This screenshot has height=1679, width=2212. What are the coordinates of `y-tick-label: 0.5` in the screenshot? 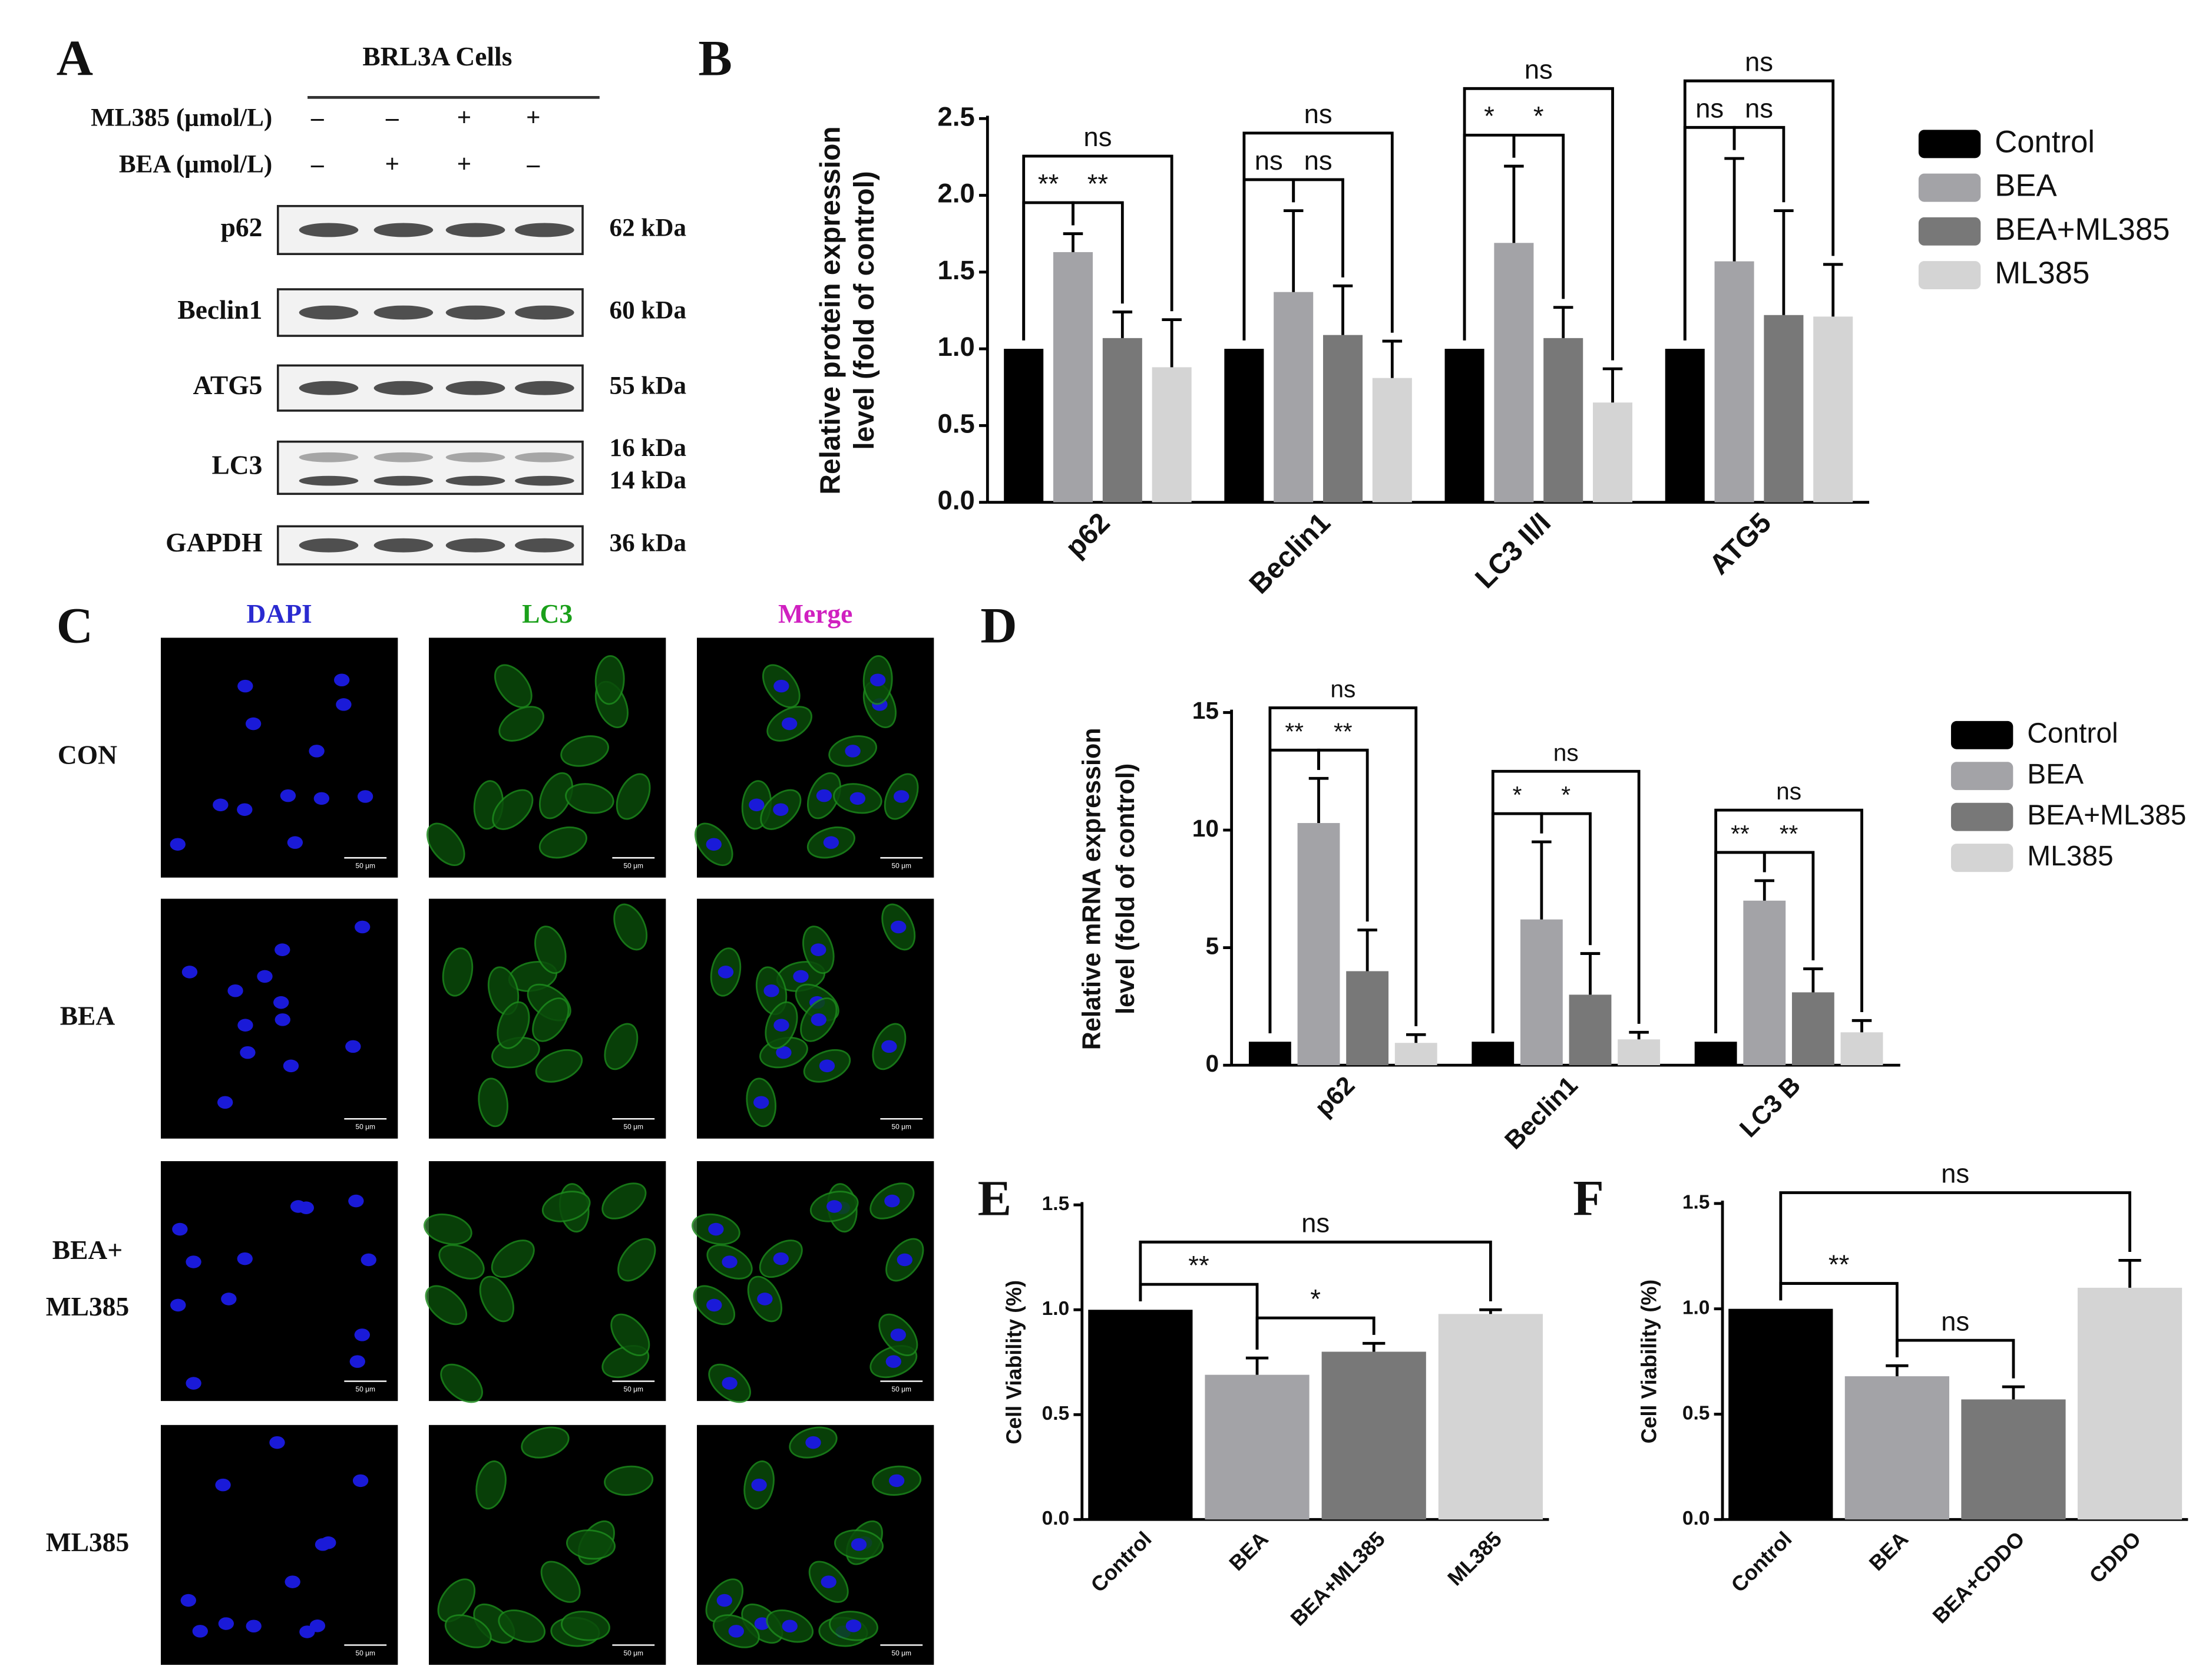 It's located at (956, 423).